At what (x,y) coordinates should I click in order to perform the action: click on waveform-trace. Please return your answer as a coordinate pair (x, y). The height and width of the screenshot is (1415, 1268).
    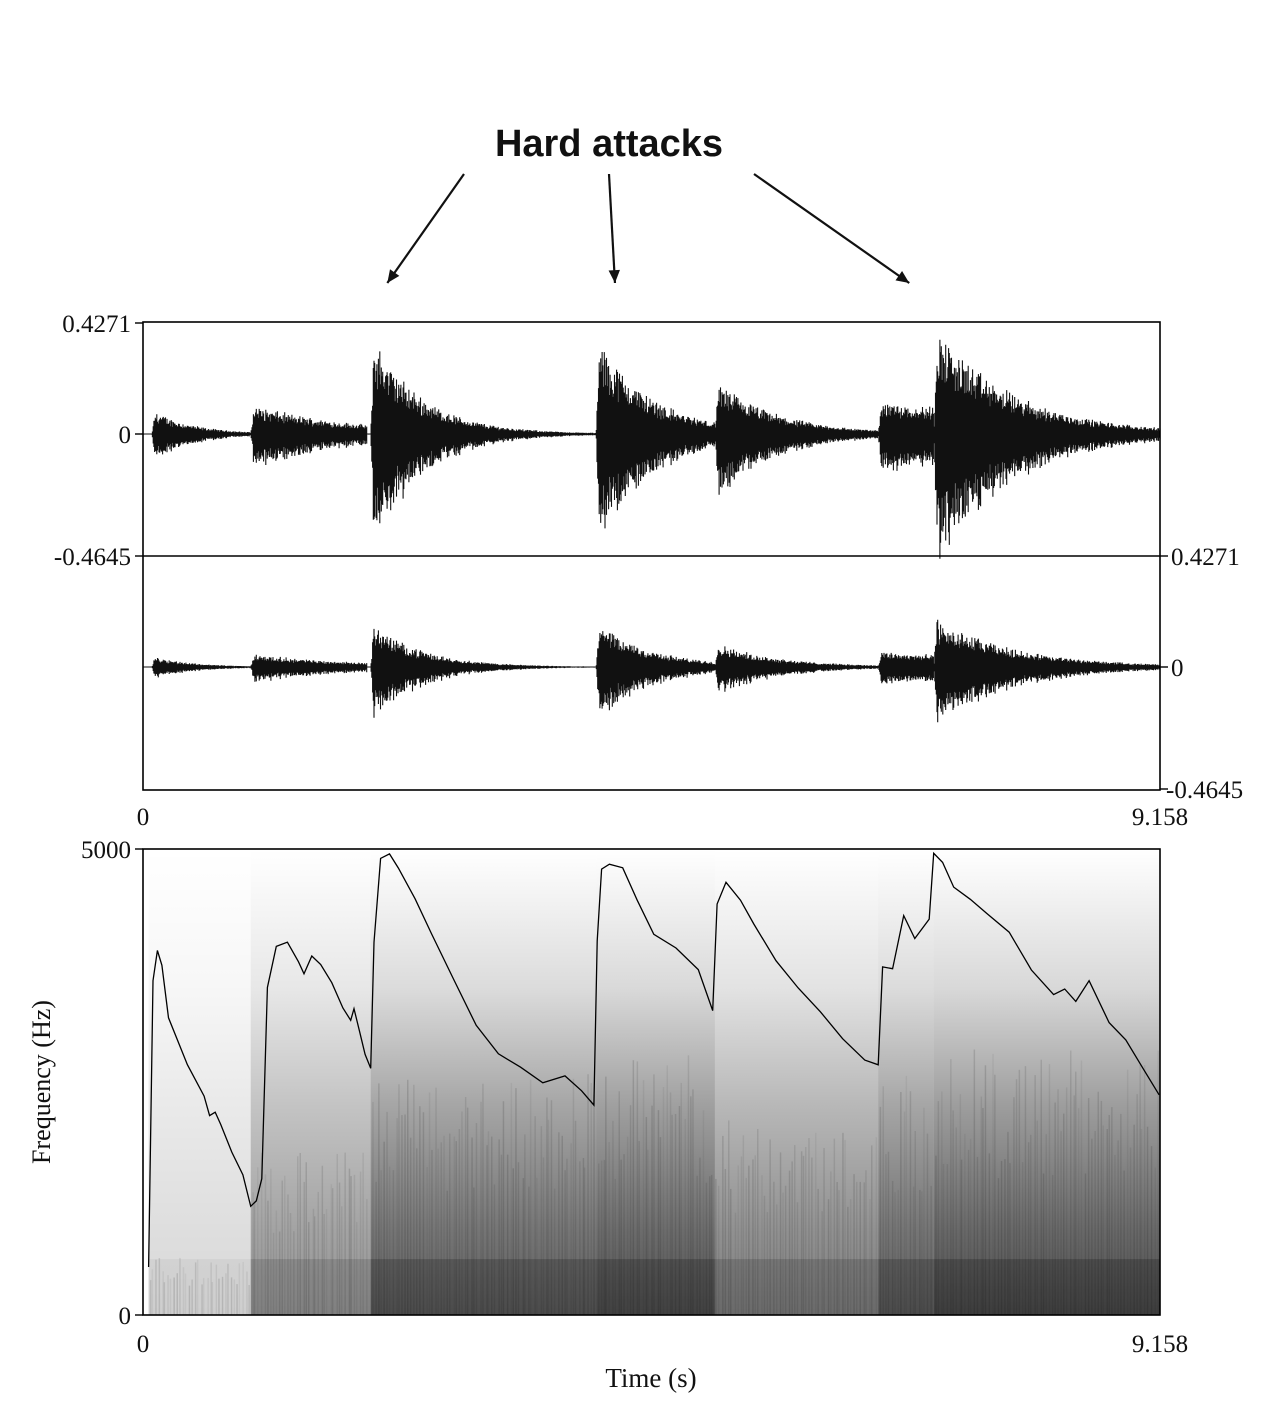
    Looking at the image, I should click on (651, 671).